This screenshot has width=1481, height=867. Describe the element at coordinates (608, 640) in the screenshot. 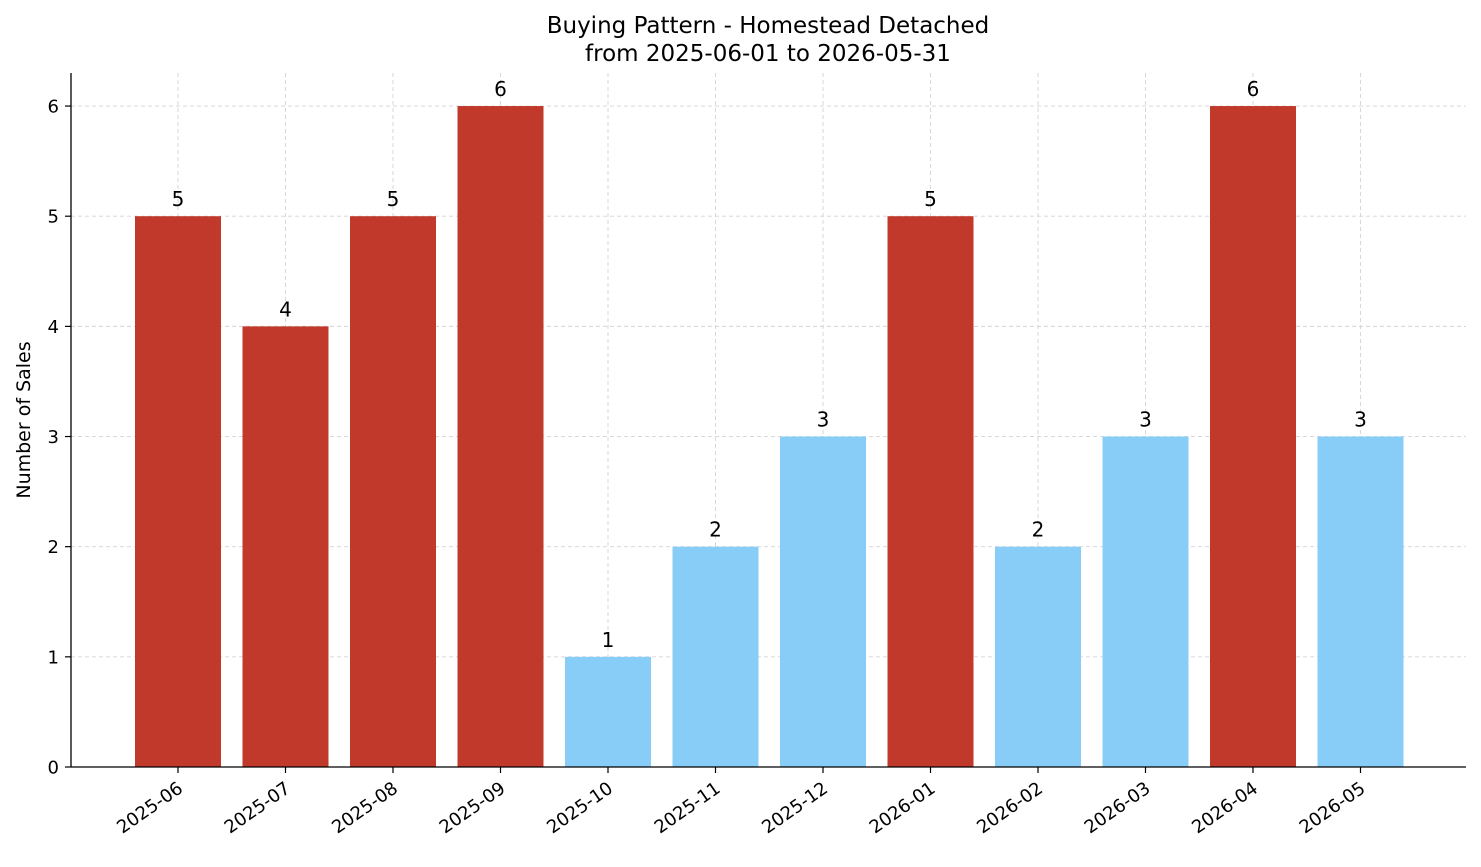

I see `bar-value-label: 1` at that location.